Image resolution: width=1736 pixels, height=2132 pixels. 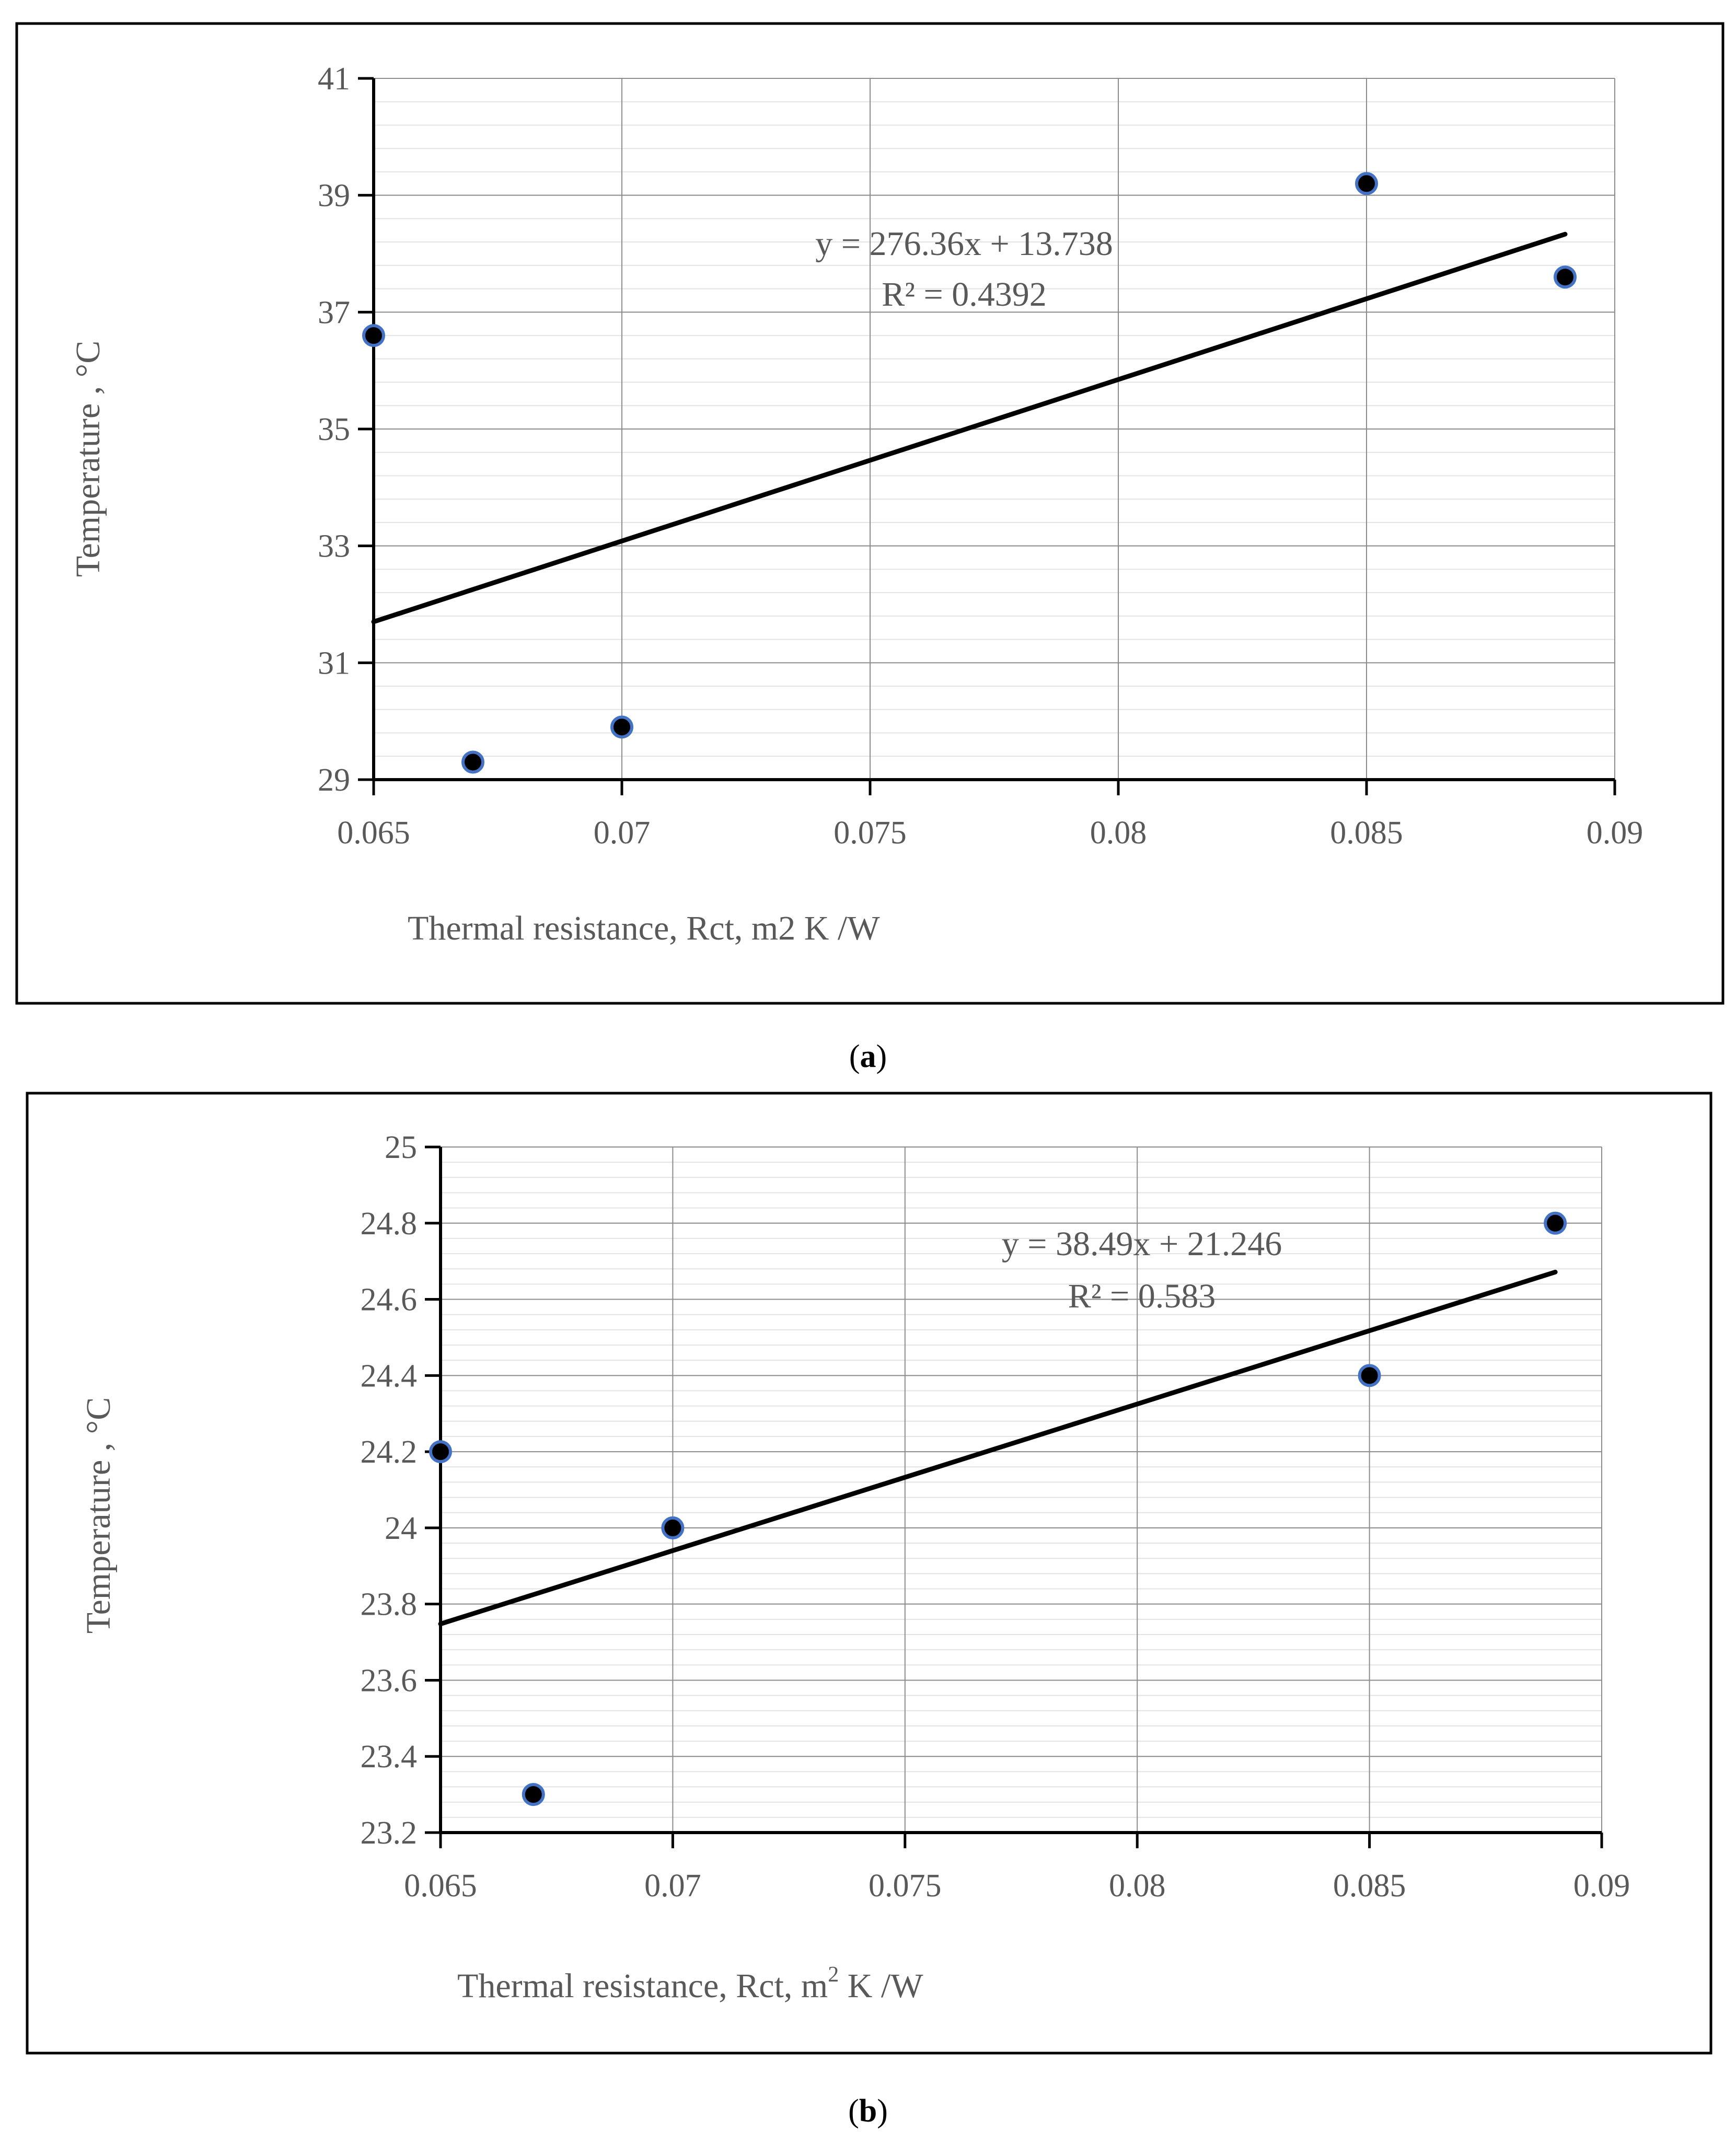 I want to click on panel-b-trendline, so click(x=998, y=1448).